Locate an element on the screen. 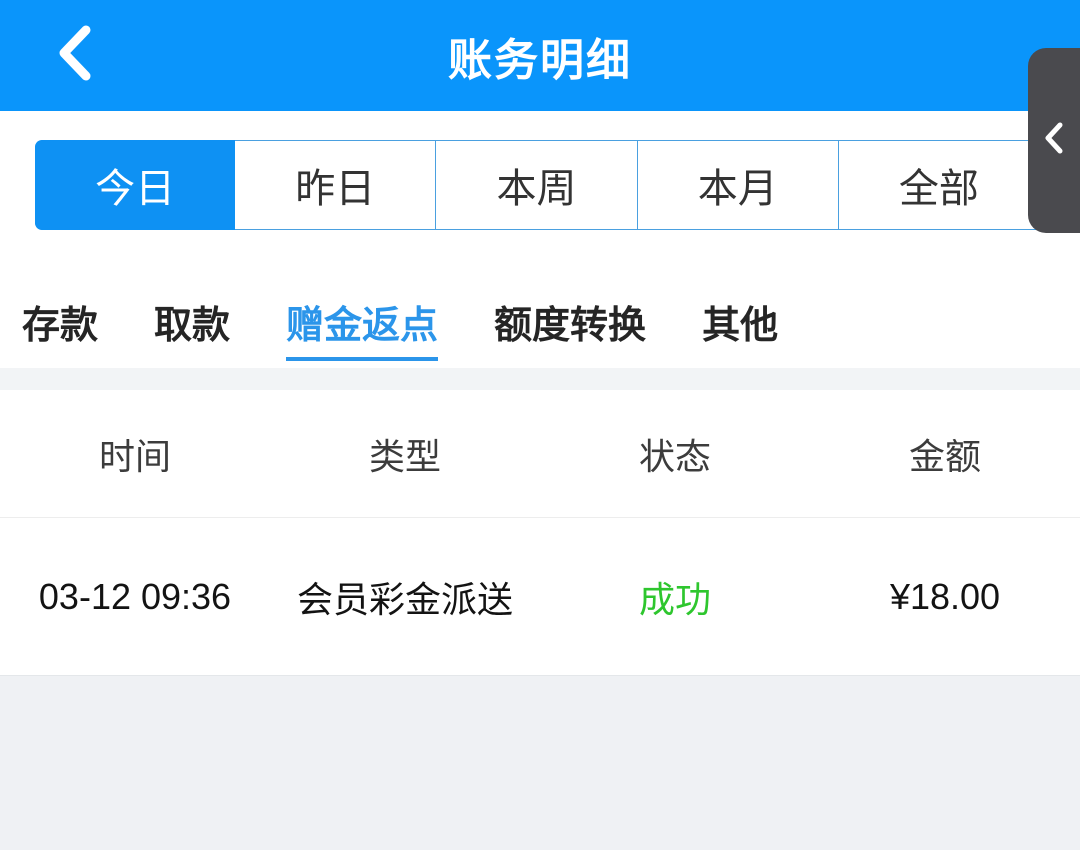 This screenshot has height=850, width=1080. tab-all: 全部 is located at coordinates (939, 185).